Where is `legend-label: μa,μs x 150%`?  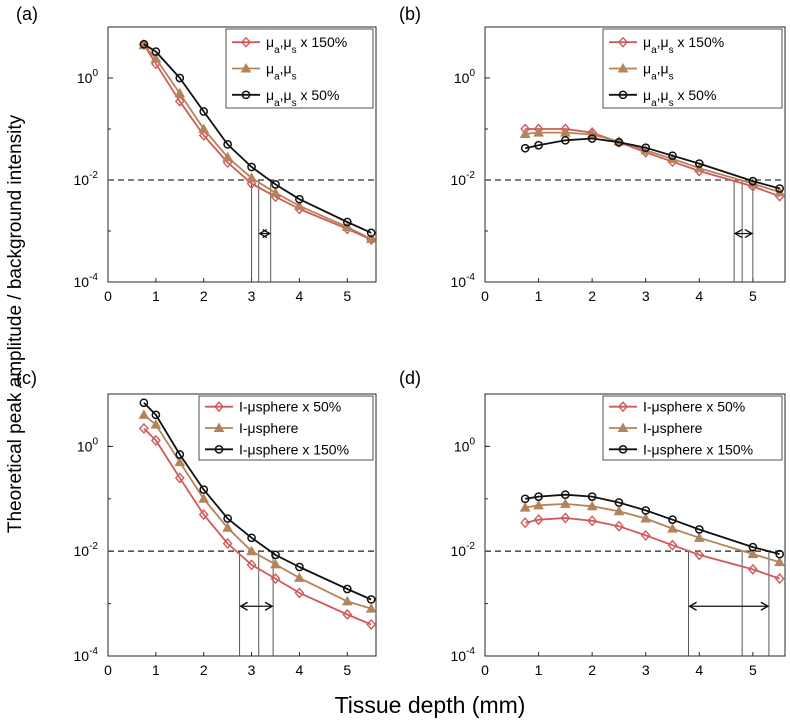
legend-label: μa,μs x 150% is located at coordinates (306, 45).